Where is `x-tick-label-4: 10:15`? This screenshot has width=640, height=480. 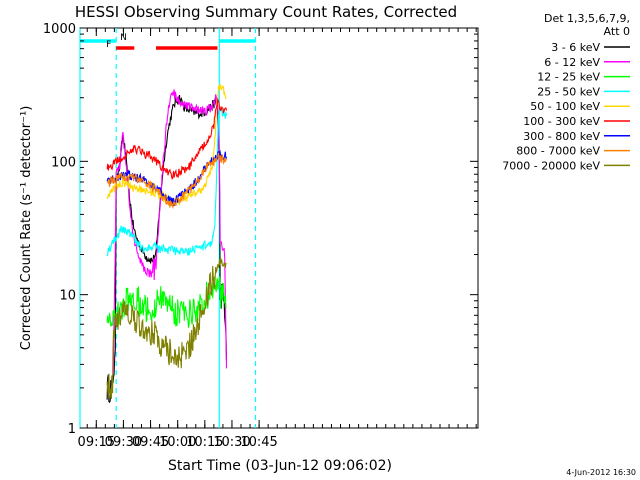
x-tick-label-4: 10:15 is located at coordinates (204, 442).